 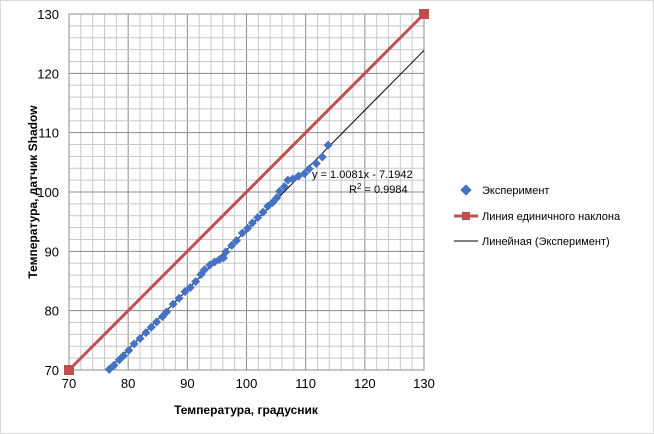 I want to click on legend-label-trendline: Линейная (Эксперимент), so click(x=546, y=242).